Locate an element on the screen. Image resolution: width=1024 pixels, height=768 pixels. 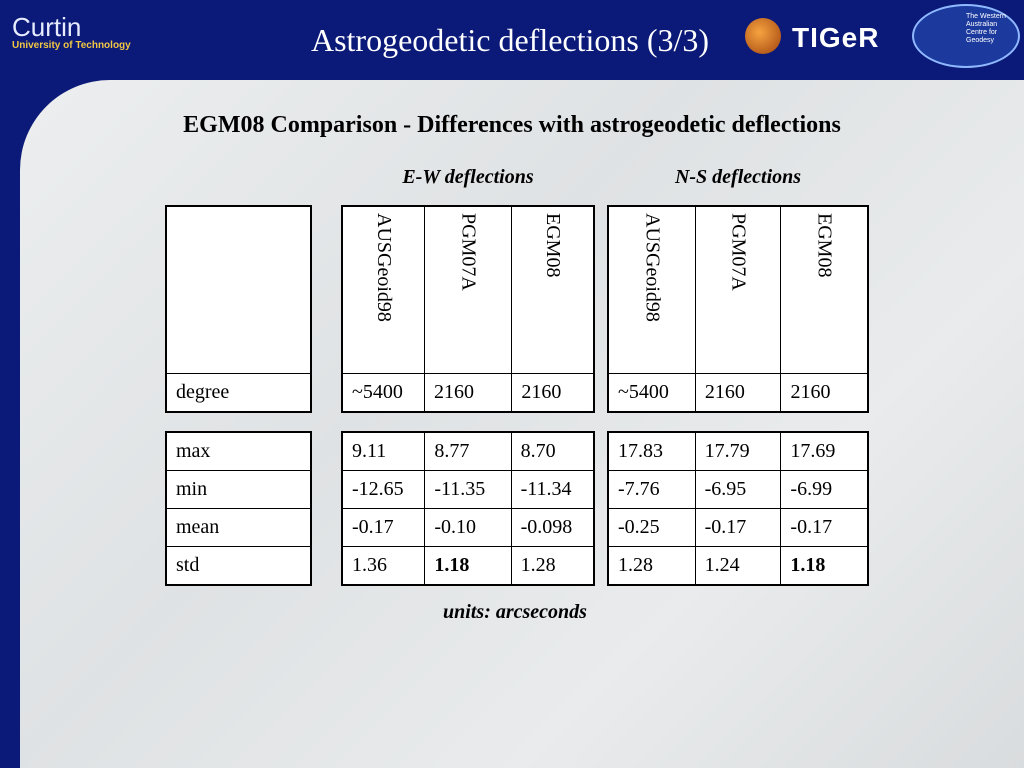
cell: -11.34 is located at coordinates (552, 489).